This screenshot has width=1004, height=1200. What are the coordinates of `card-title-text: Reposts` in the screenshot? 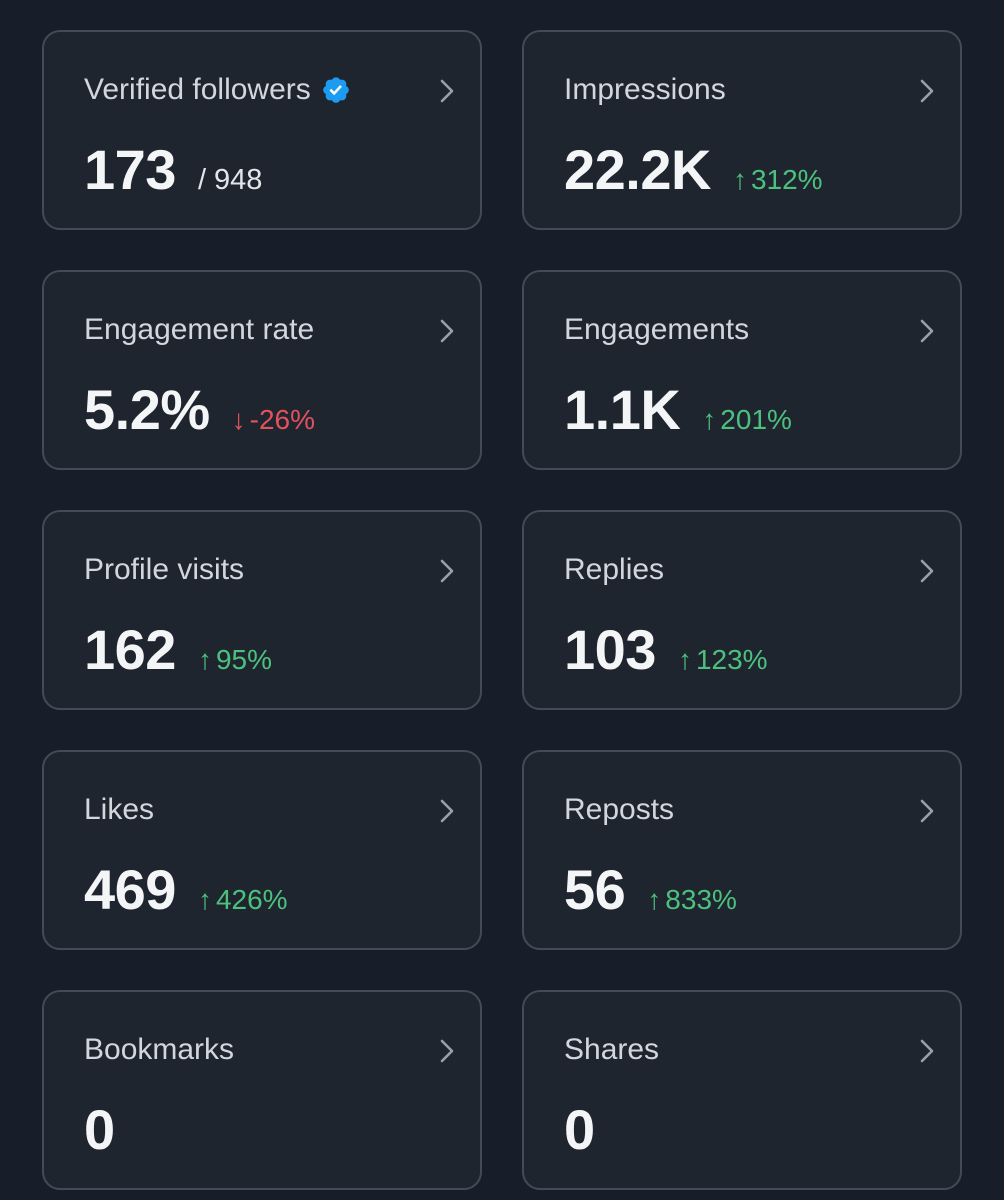 It's located at (619, 809).